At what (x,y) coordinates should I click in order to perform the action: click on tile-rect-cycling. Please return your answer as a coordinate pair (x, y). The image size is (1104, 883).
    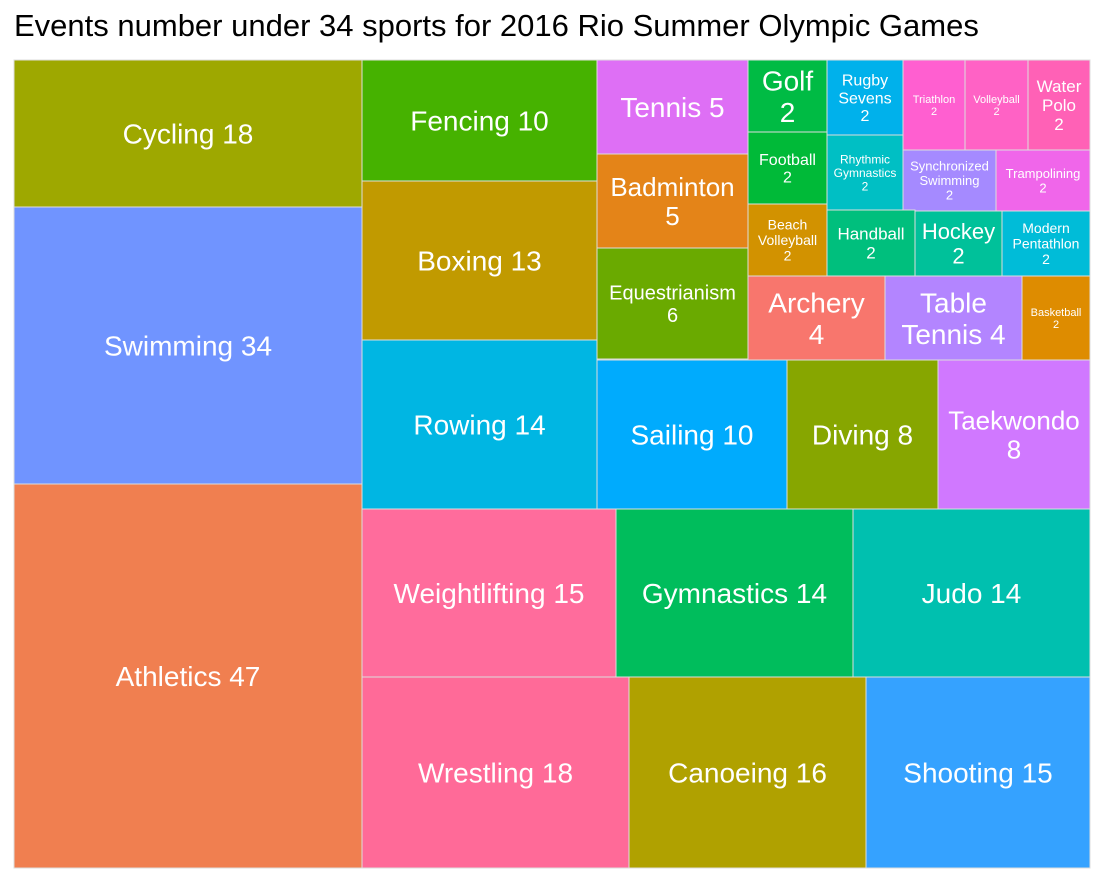
    Looking at the image, I should click on (188, 133).